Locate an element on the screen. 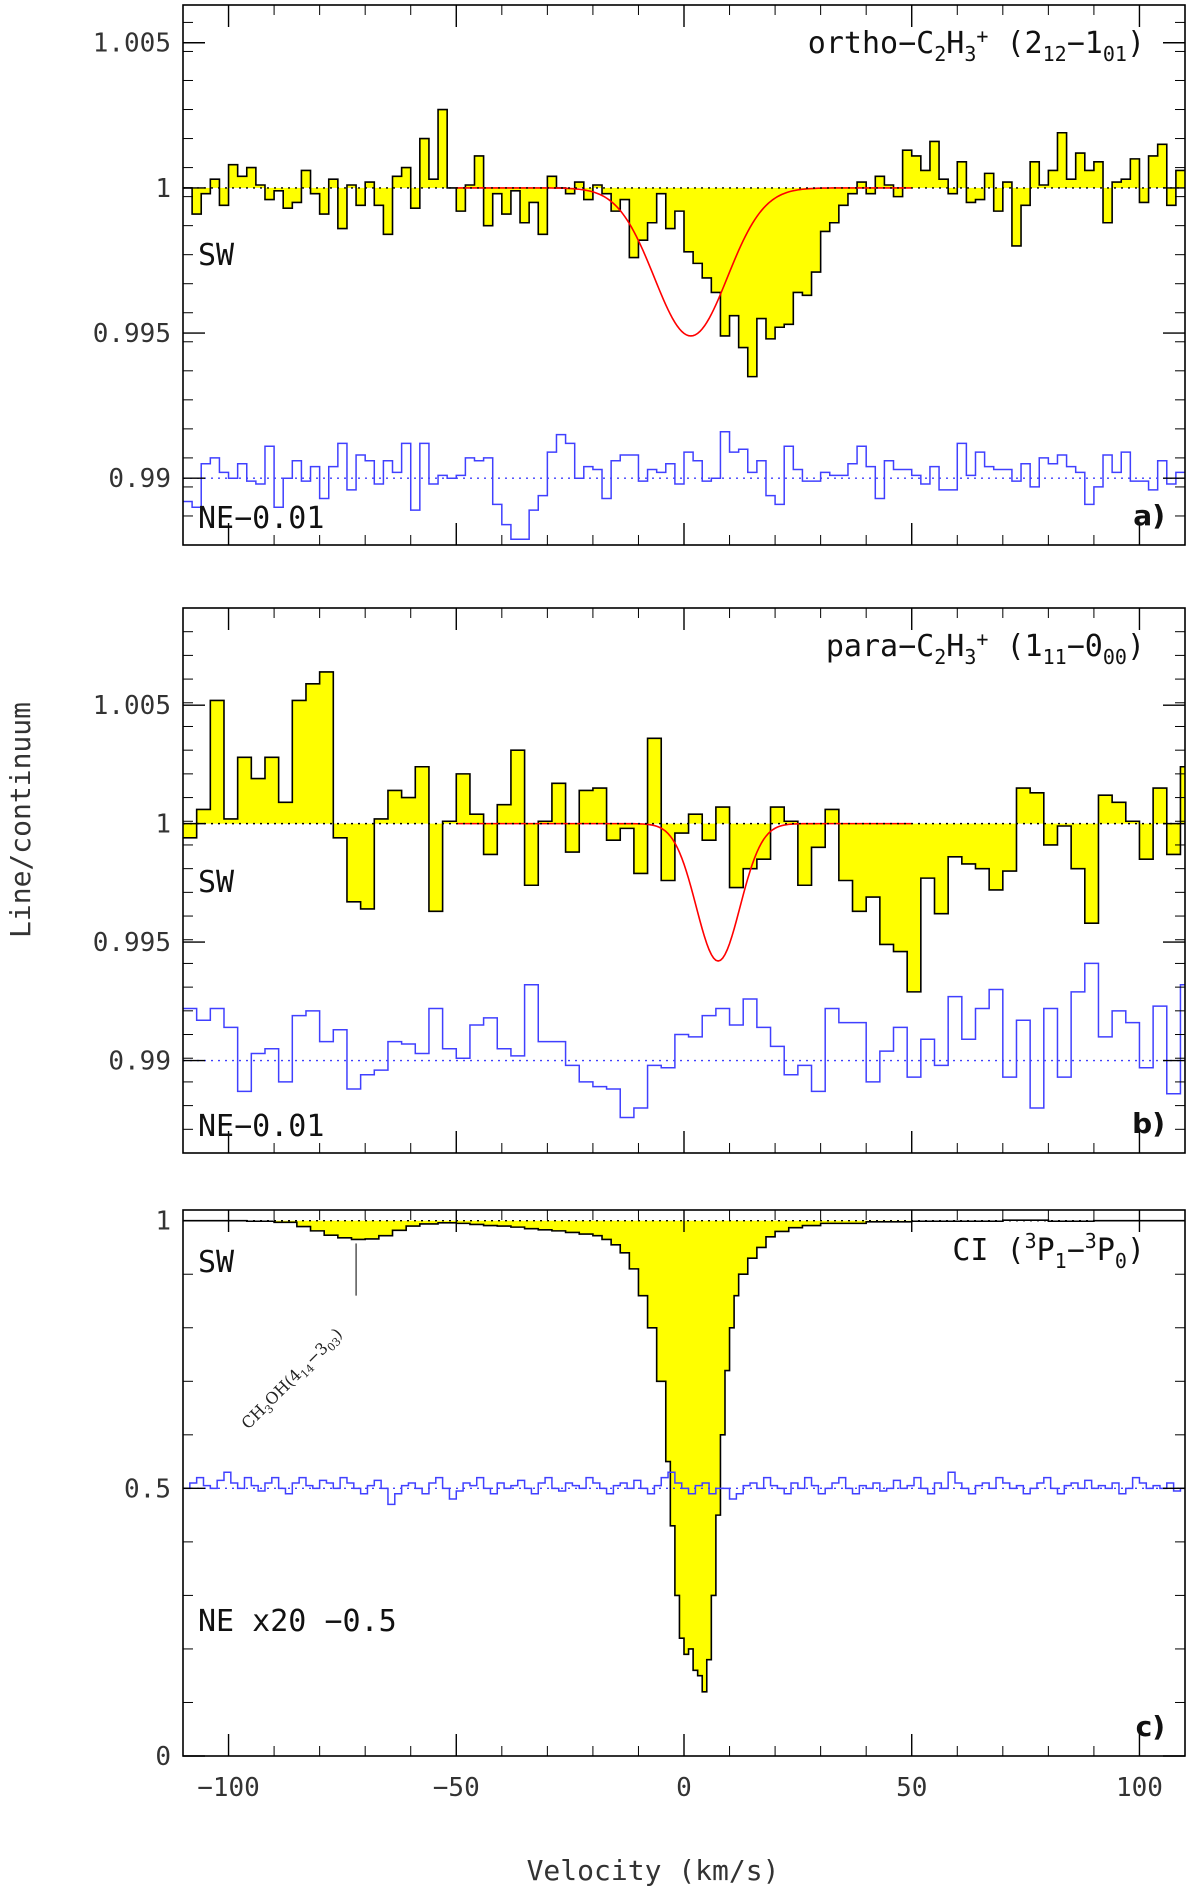  x-axis-title: Velocity (km/s) is located at coordinates (653, 1870).